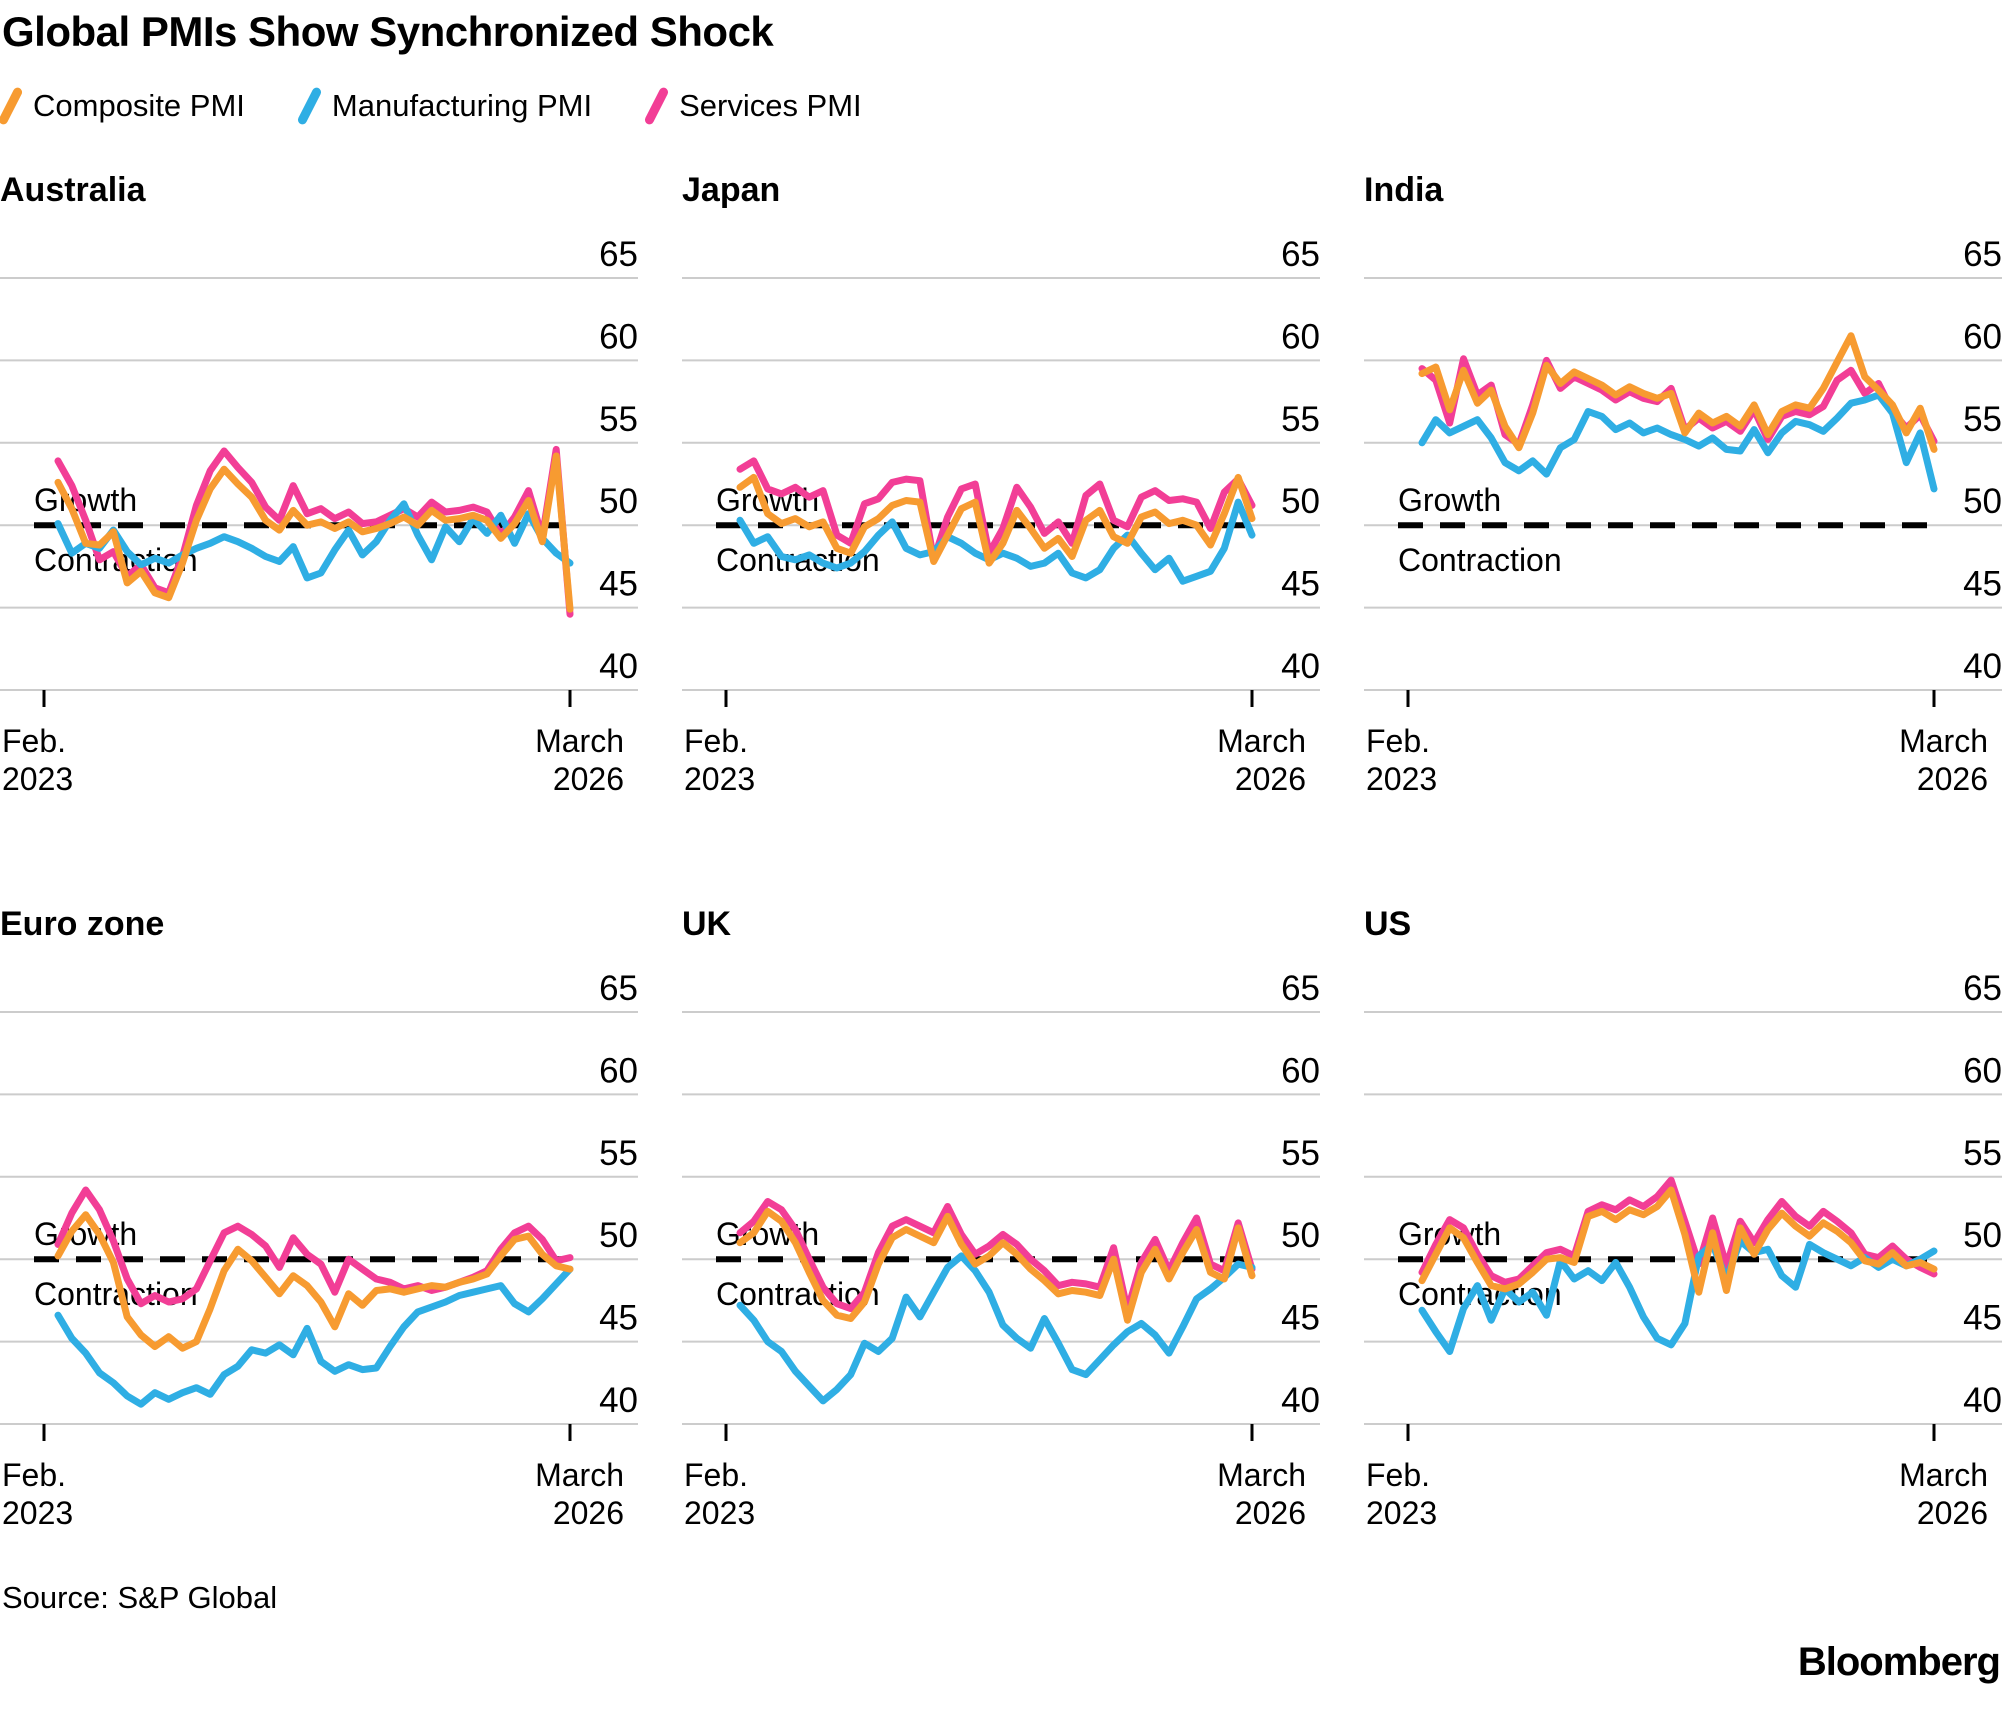  I want to click on legend-item: Composite PMI, so click(122, 106).